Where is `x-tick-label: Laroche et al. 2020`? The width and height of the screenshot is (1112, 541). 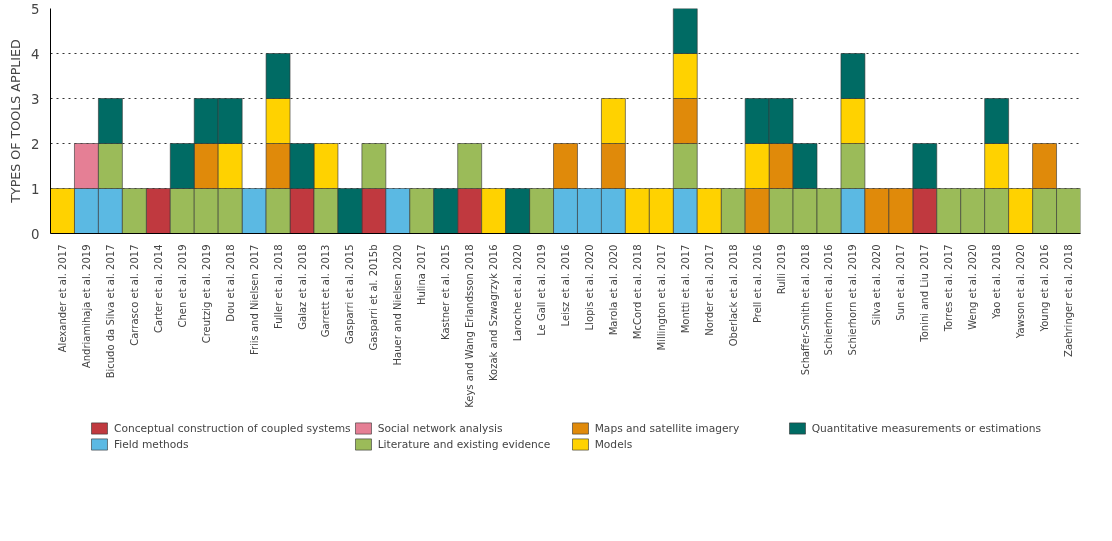
x-tick-label: Laroche et al. 2020 is located at coordinates (518, 293).